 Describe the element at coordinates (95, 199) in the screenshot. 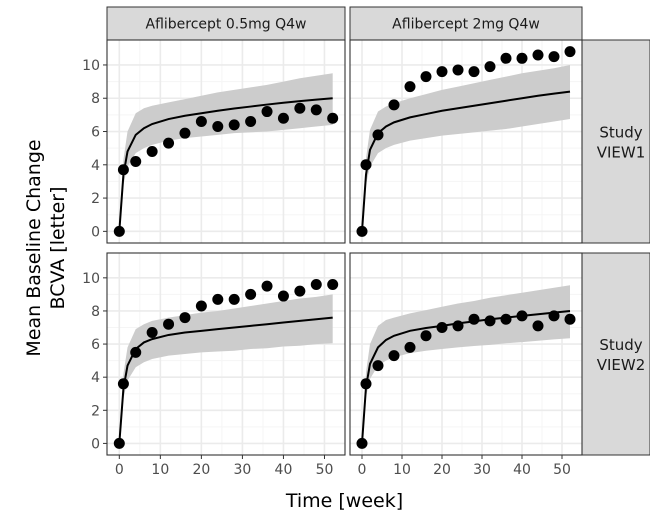

I see `y-tick-label: 2` at that location.